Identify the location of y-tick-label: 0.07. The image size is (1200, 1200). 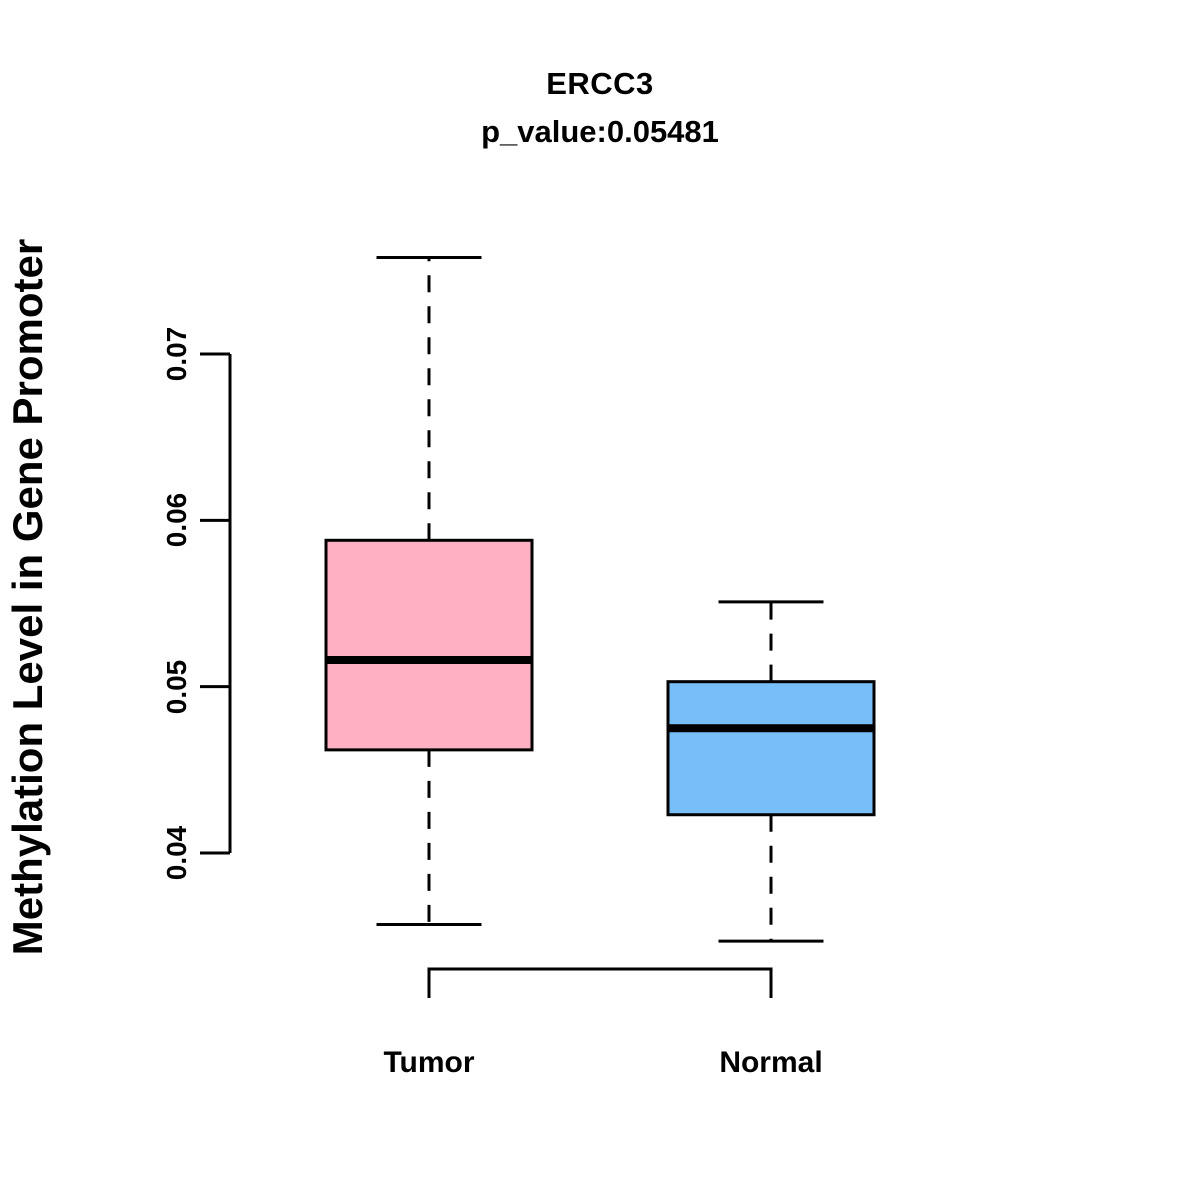
(176, 354).